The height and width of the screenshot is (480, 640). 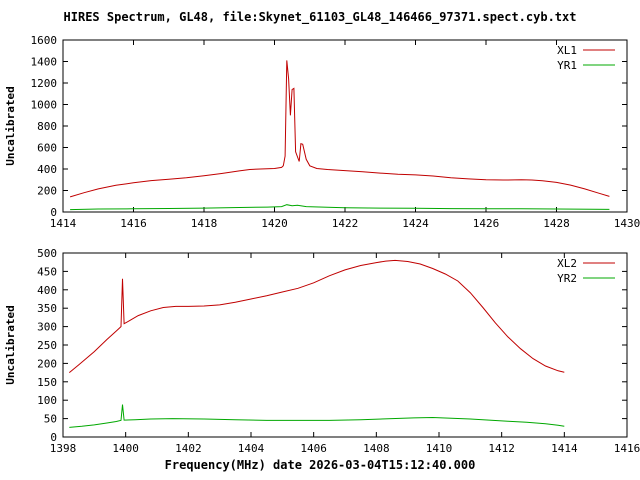 I want to click on y-tick-label: 100, so click(x=47, y=400).